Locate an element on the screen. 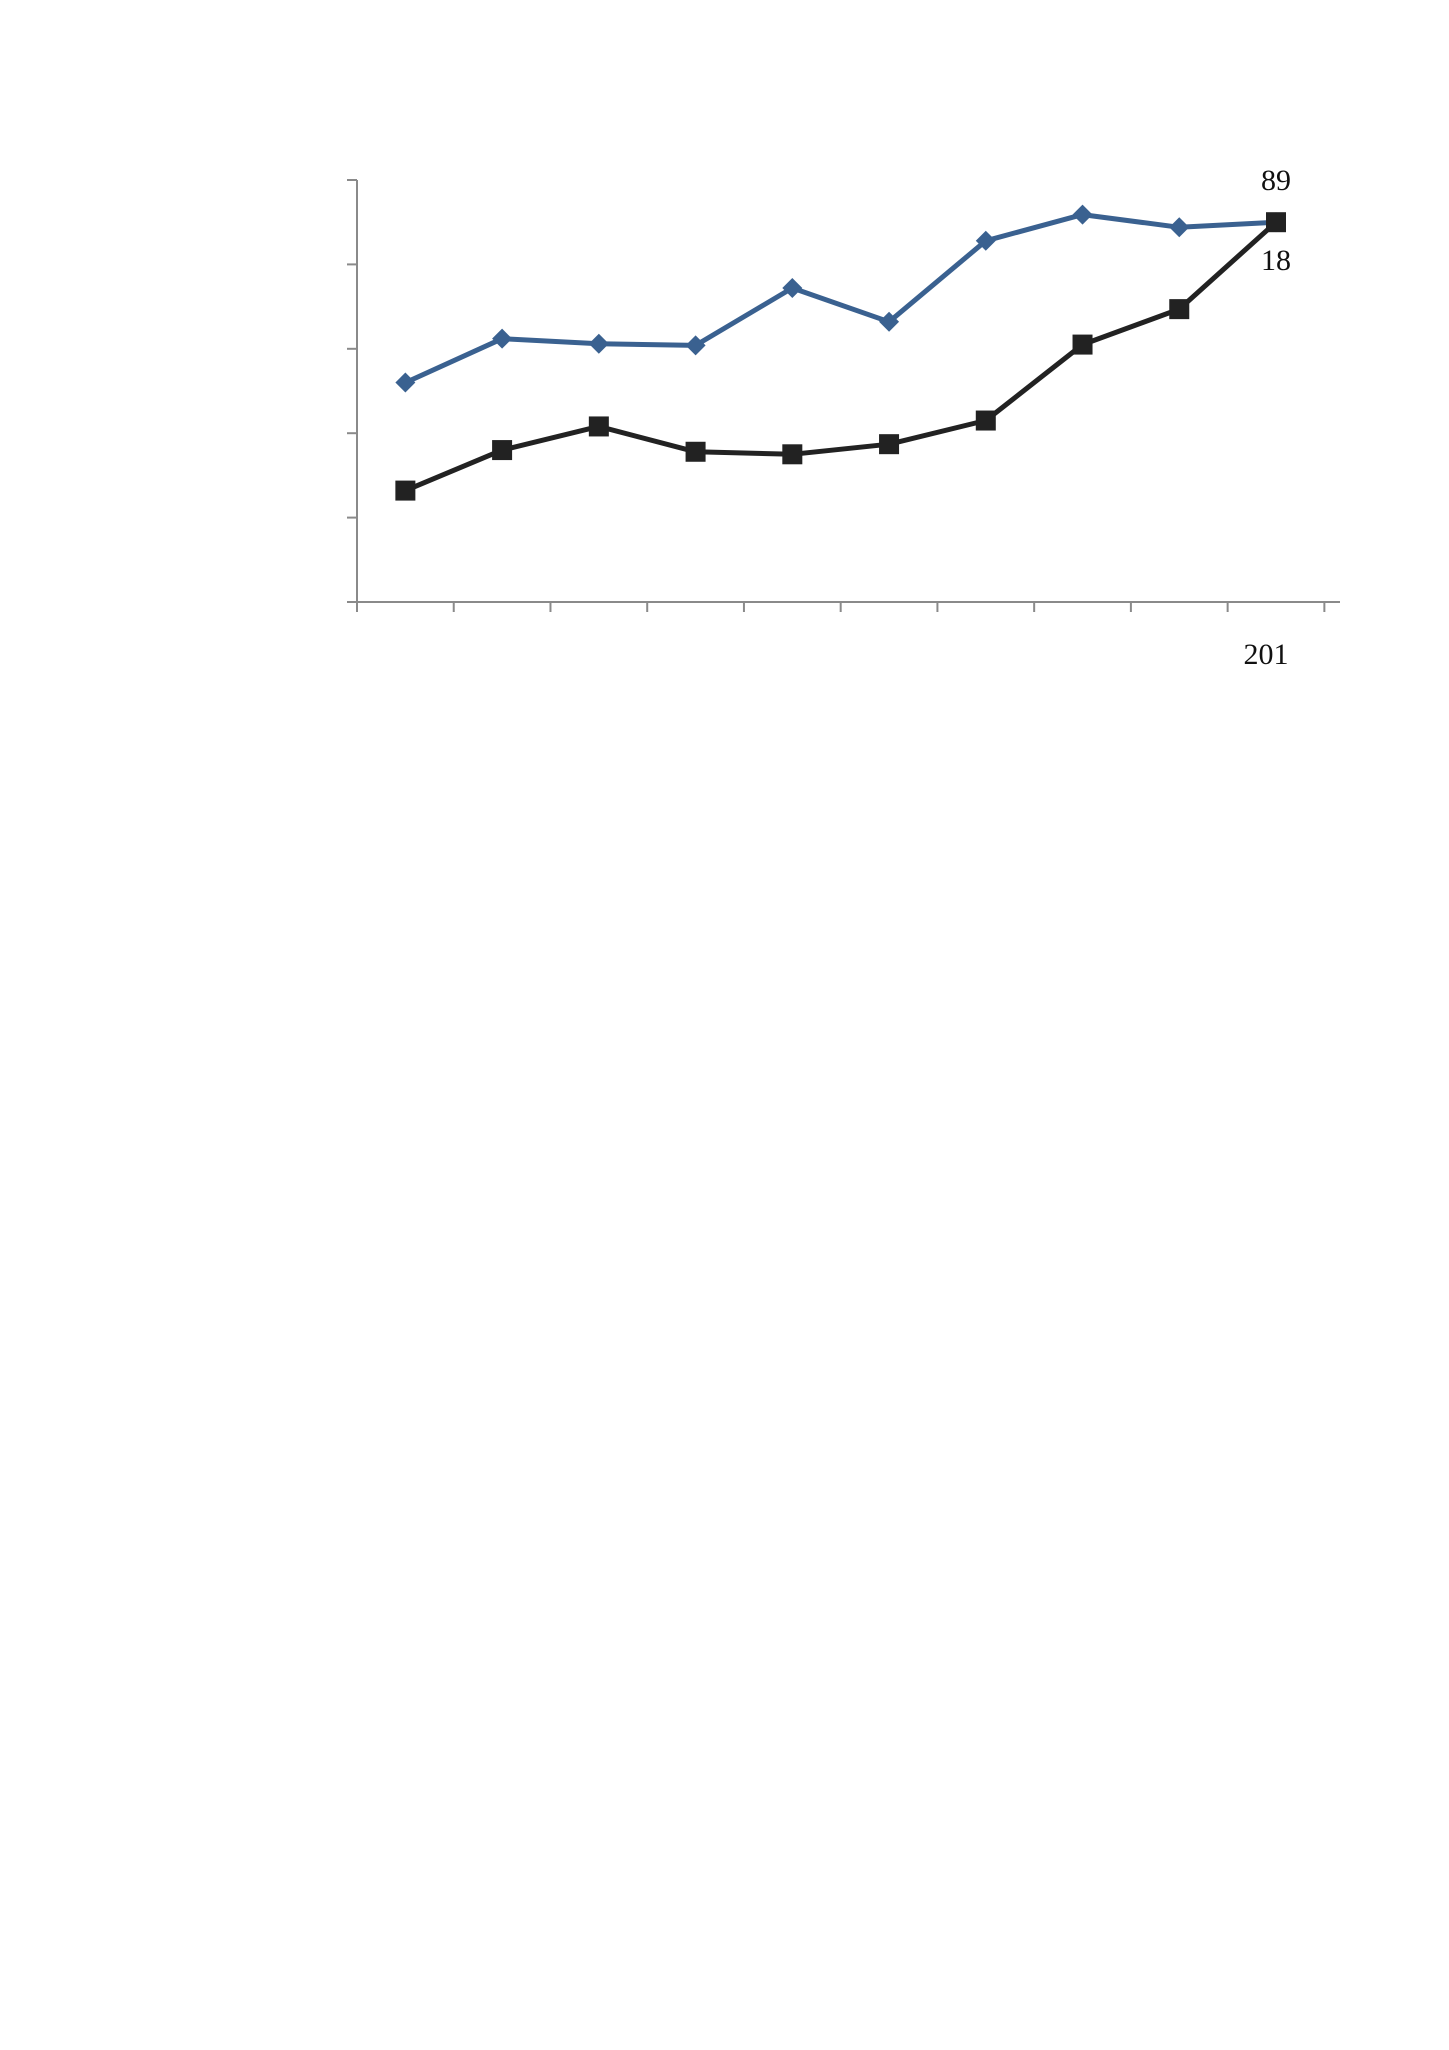  series-0-line is located at coordinates (840, 298).